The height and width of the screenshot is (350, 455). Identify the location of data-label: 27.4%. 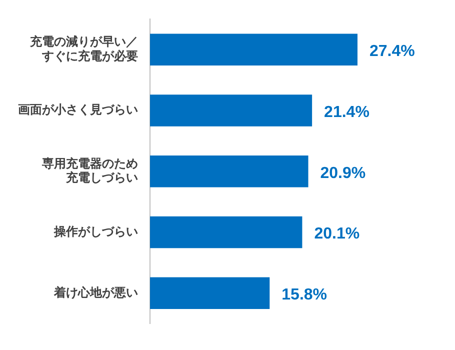
(392, 51).